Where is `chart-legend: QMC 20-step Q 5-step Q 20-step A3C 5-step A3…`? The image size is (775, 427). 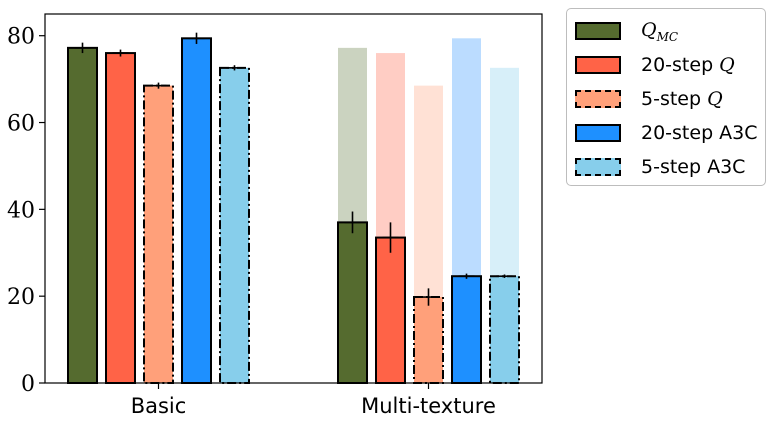
chart-legend: QMC 20-step Q 5-step Q 20-step A3C 5-step A3… is located at coordinates (666, 97).